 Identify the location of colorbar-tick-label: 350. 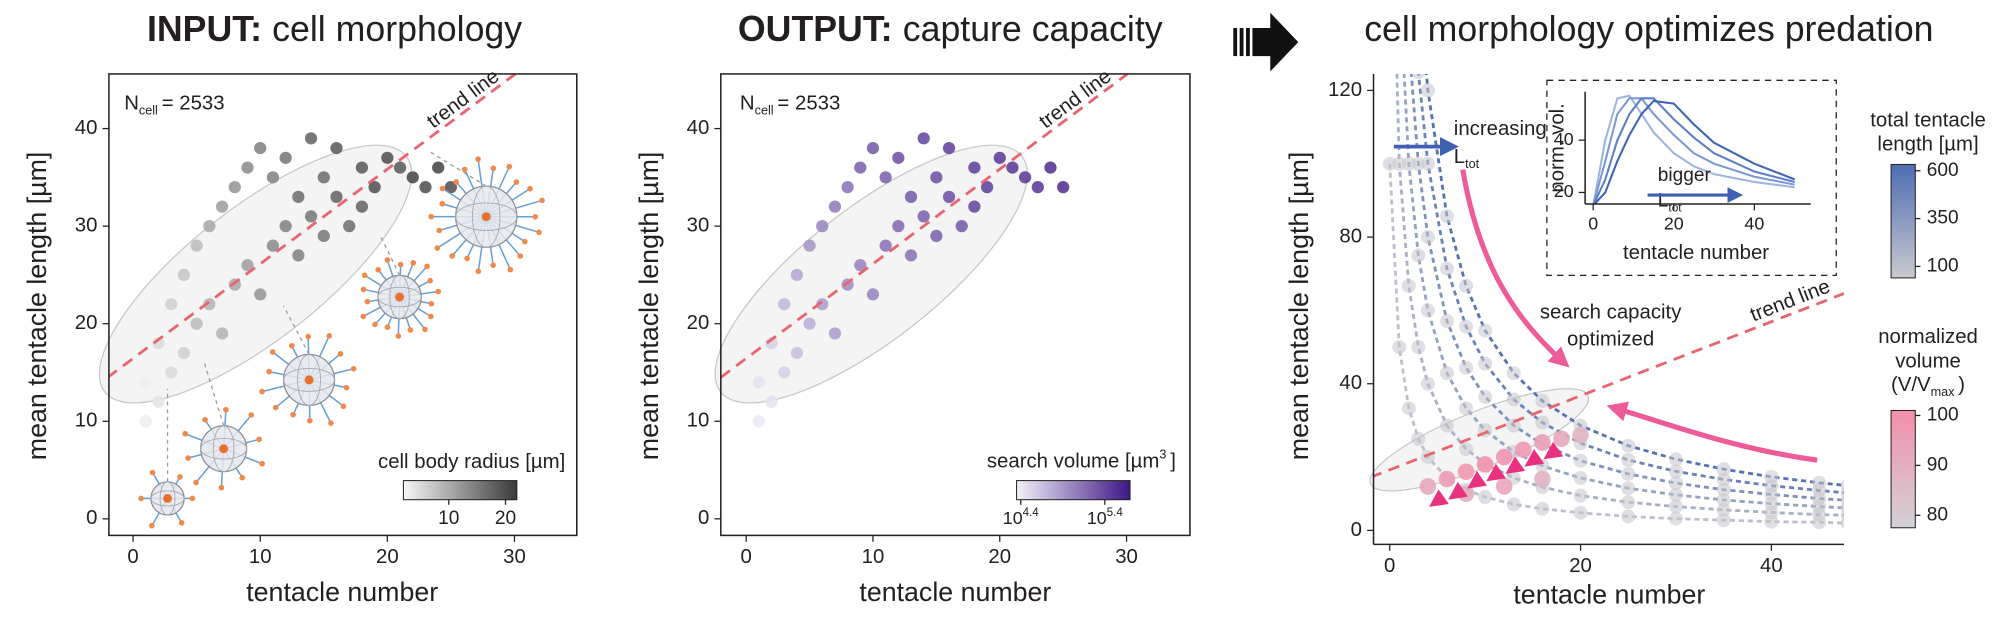
(1943, 218).